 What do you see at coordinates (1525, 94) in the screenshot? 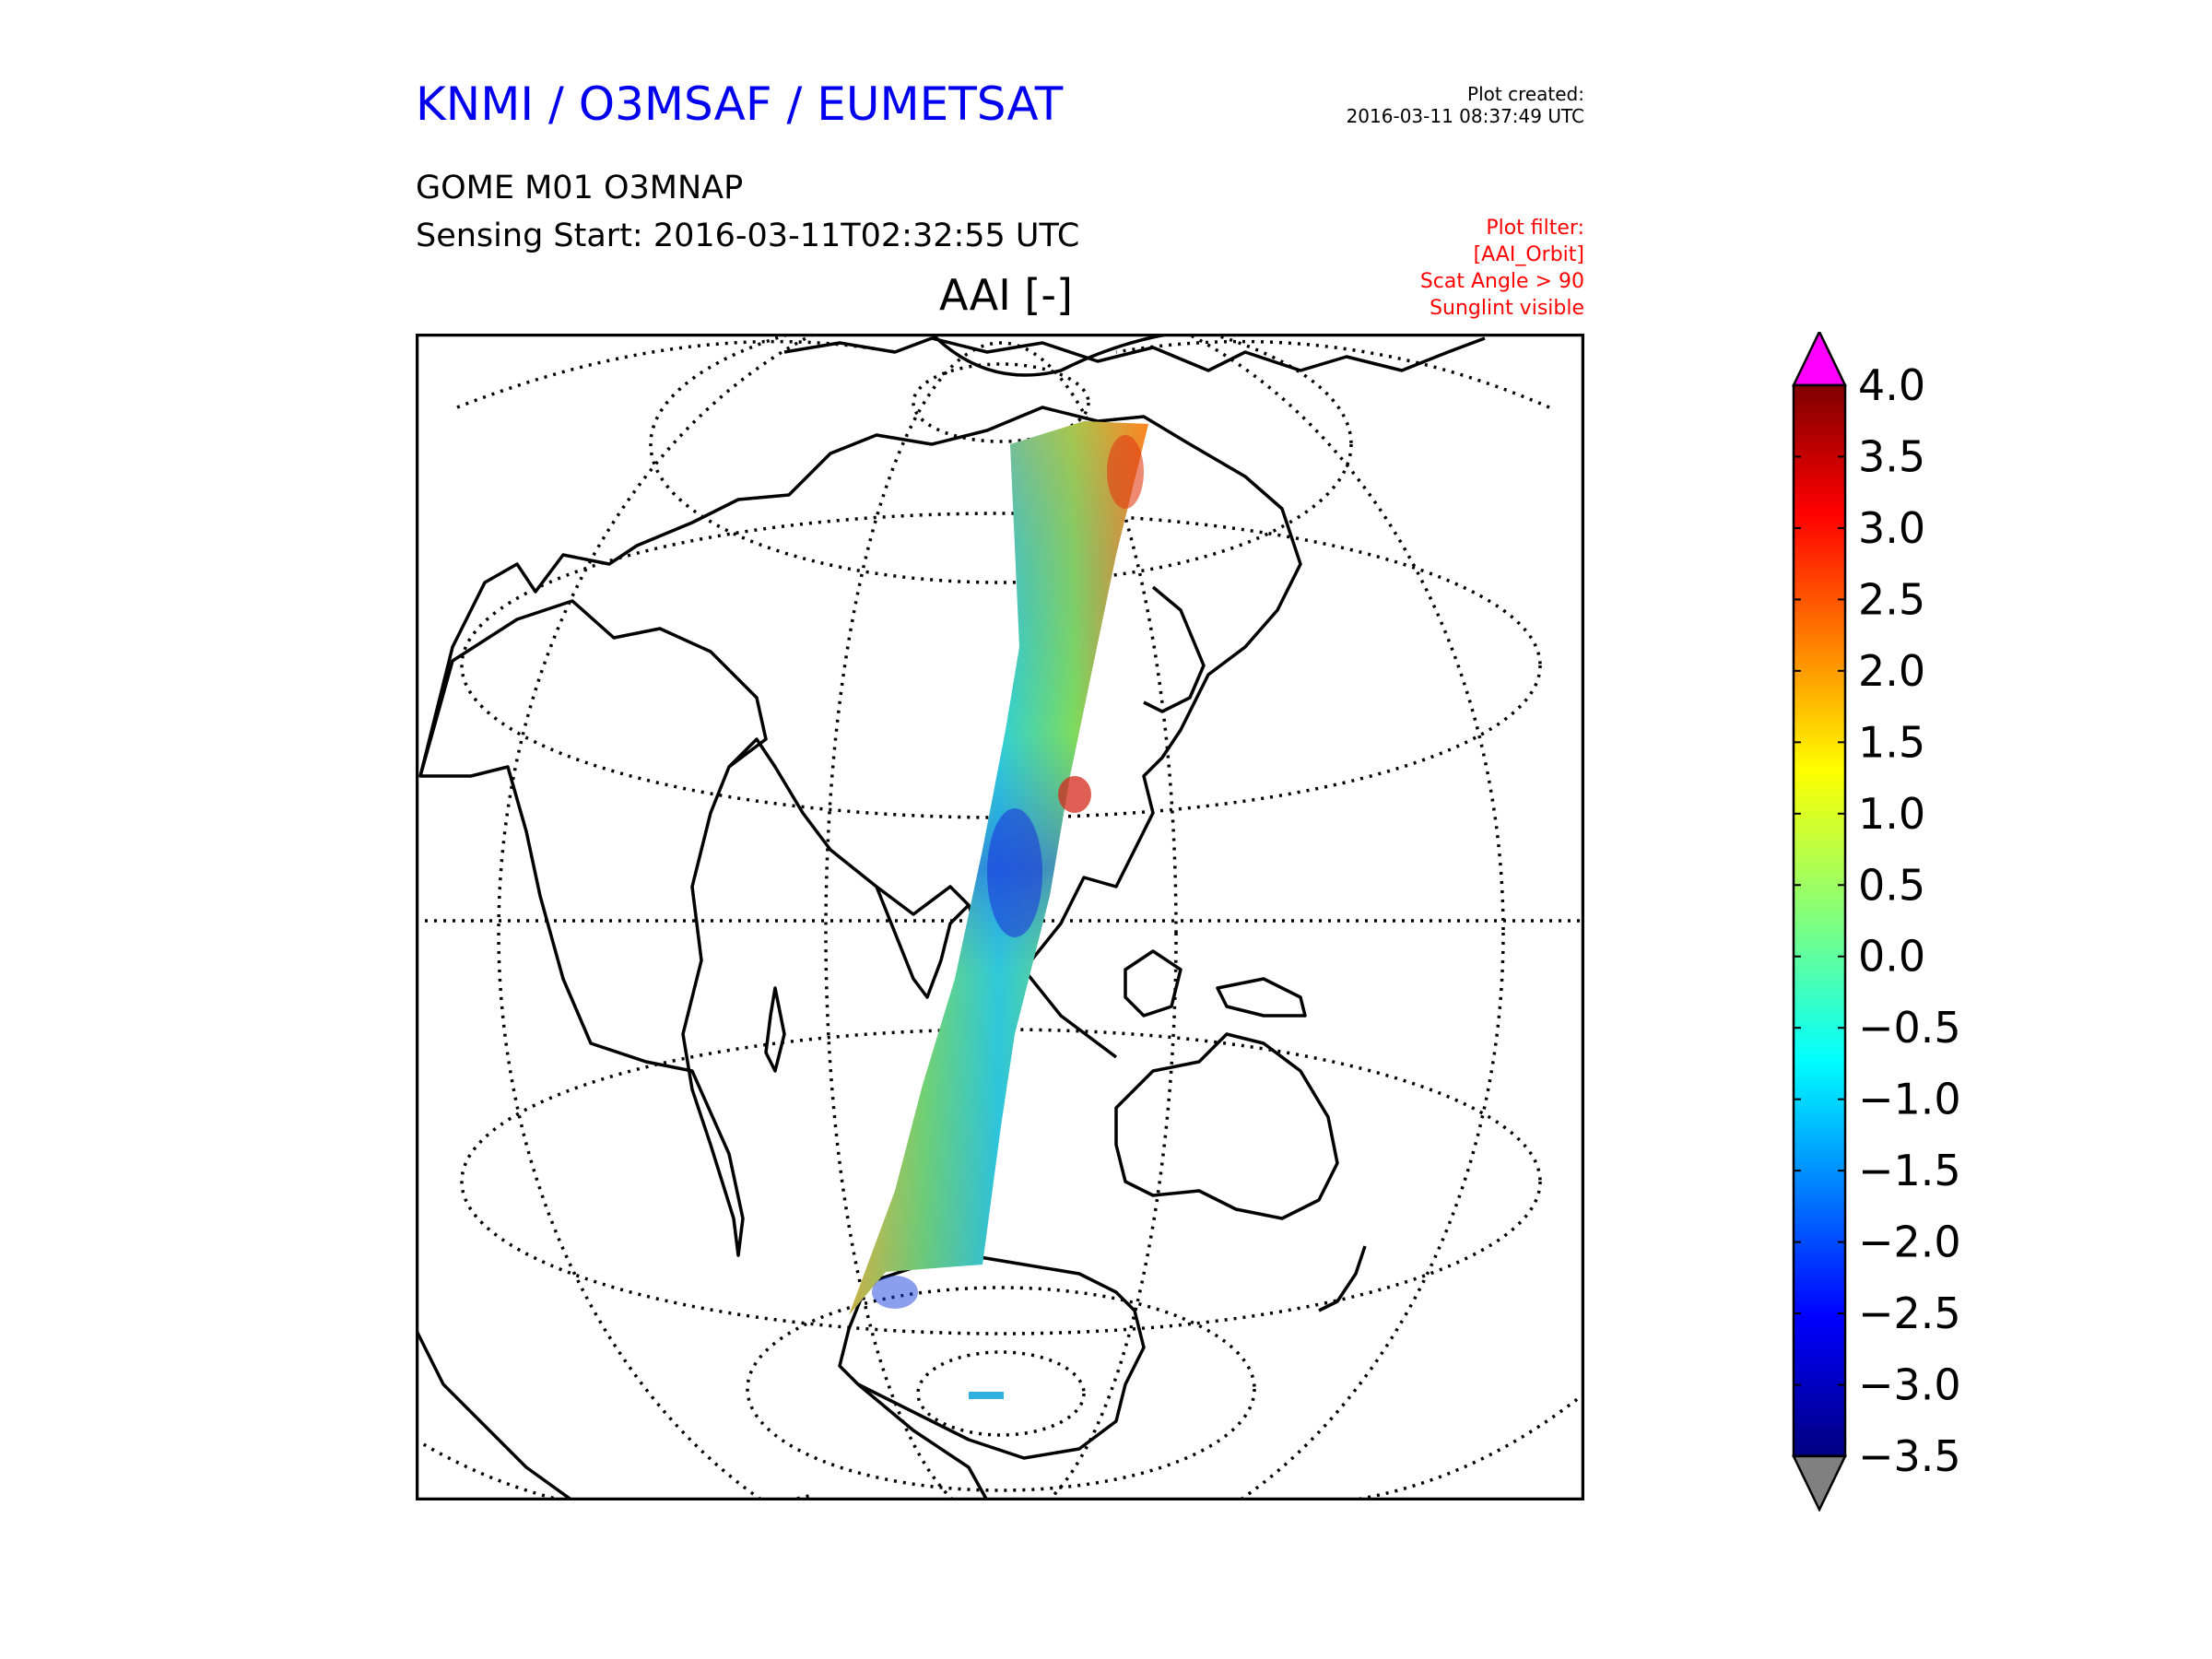
I see `plot-created-label: Plot created:` at bounding box center [1525, 94].